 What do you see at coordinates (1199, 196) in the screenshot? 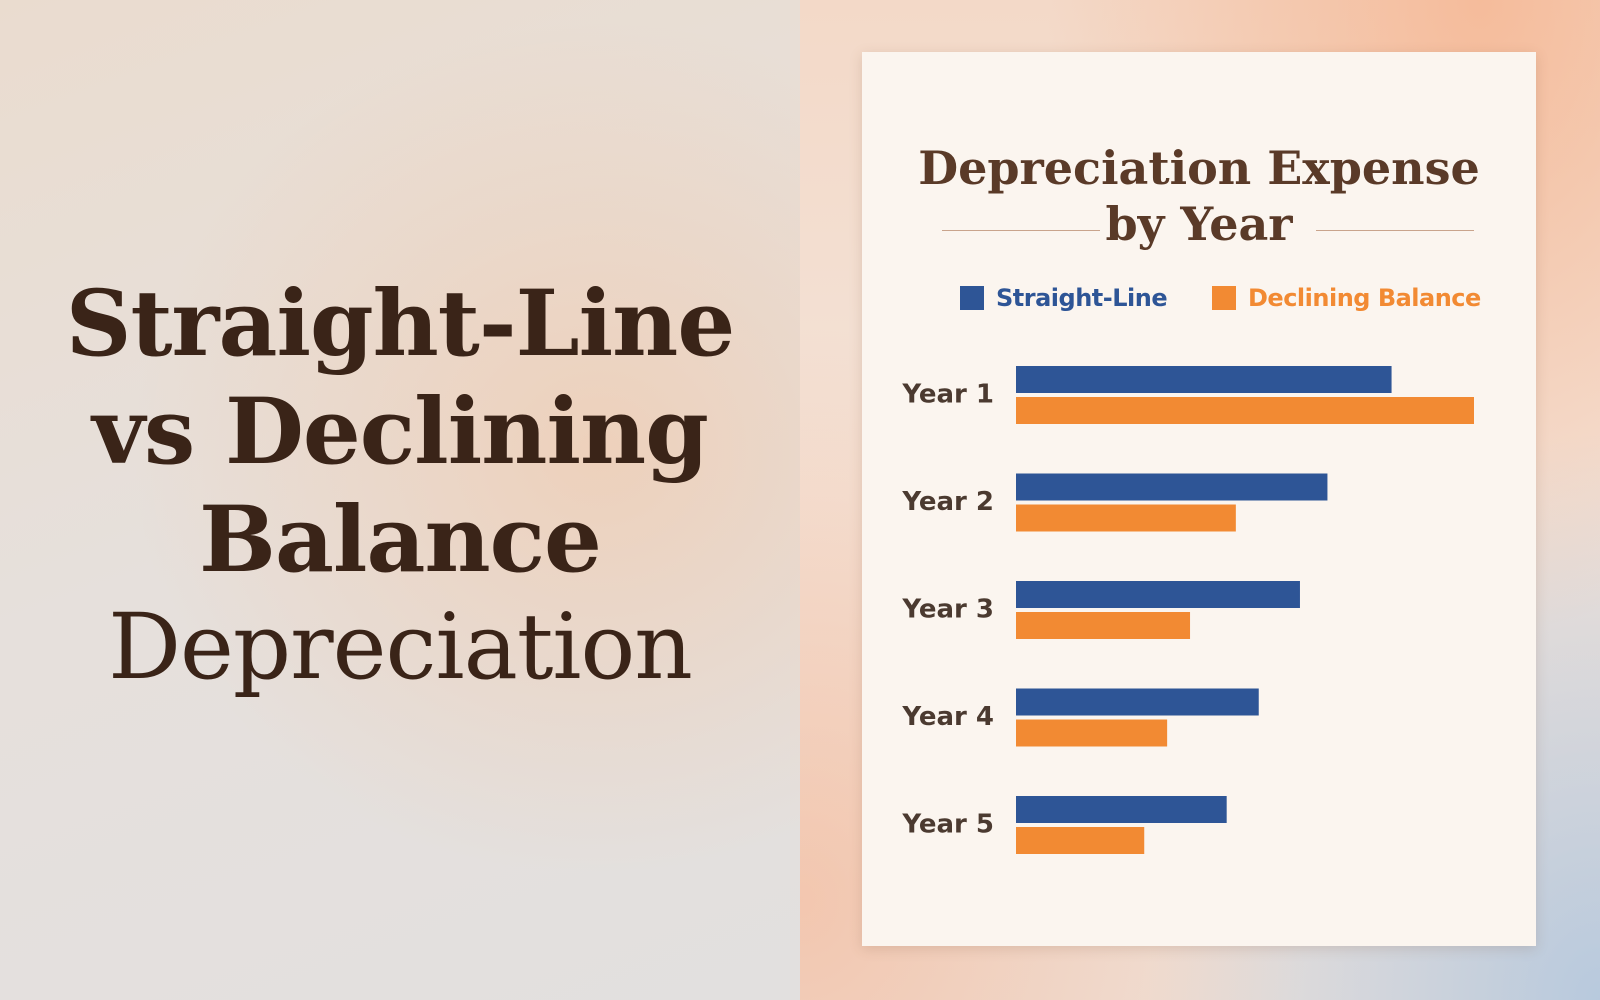
I see `chart-title: Depreciation Expense by Year` at bounding box center [1199, 196].